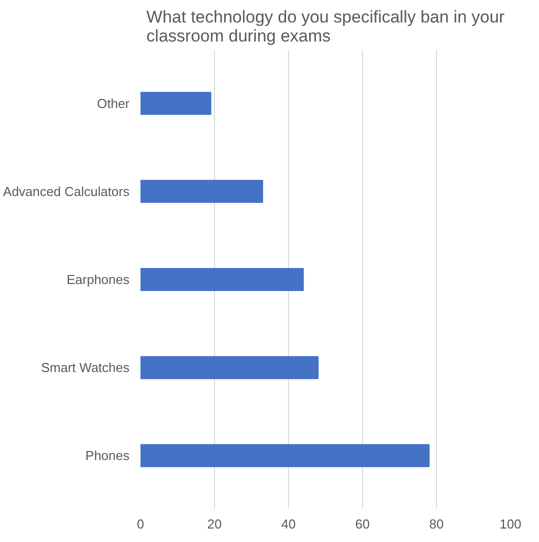 The height and width of the screenshot is (542, 539). I want to click on x-tick-label: 20, so click(214, 524).